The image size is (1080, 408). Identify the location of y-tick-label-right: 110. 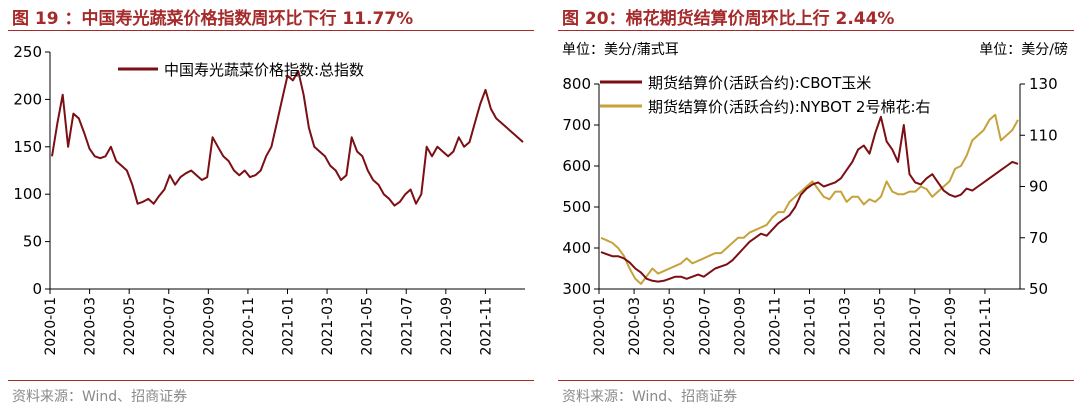
(1043, 135).